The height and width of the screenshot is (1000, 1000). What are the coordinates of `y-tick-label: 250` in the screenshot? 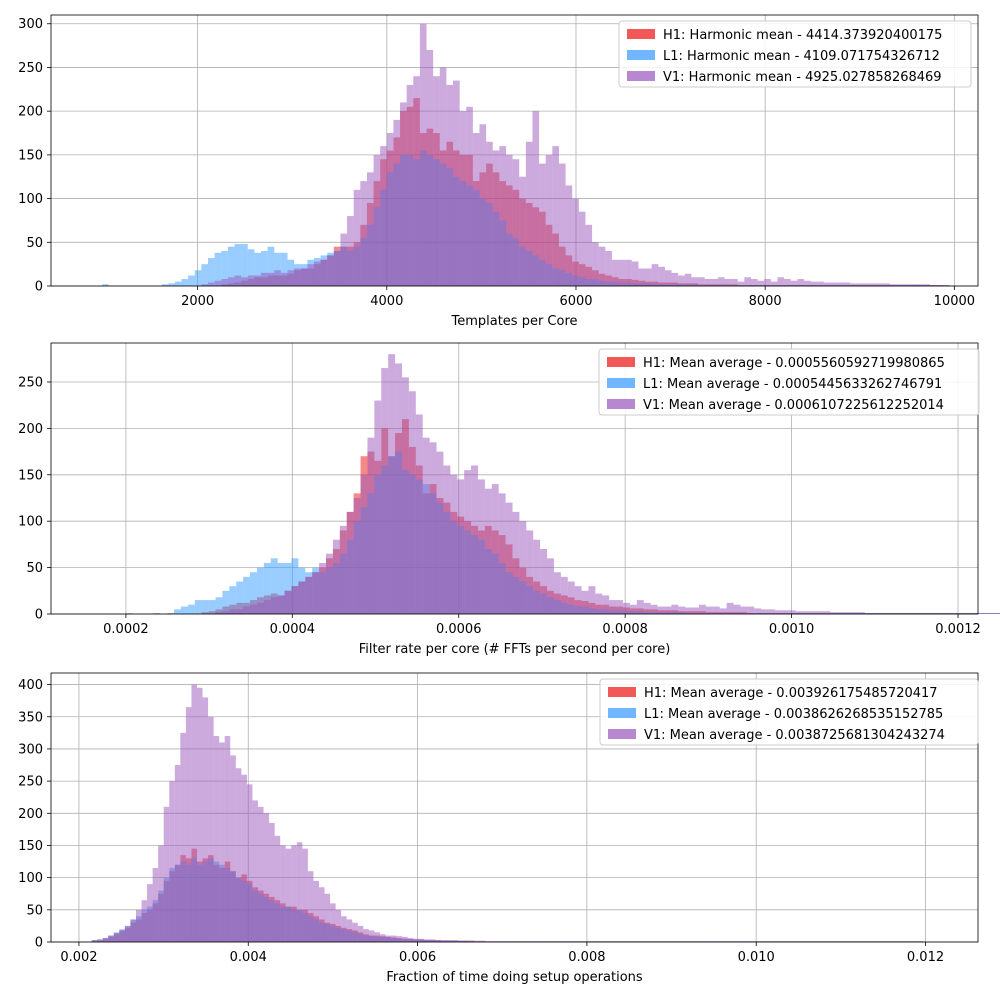 It's located at (30, 382).